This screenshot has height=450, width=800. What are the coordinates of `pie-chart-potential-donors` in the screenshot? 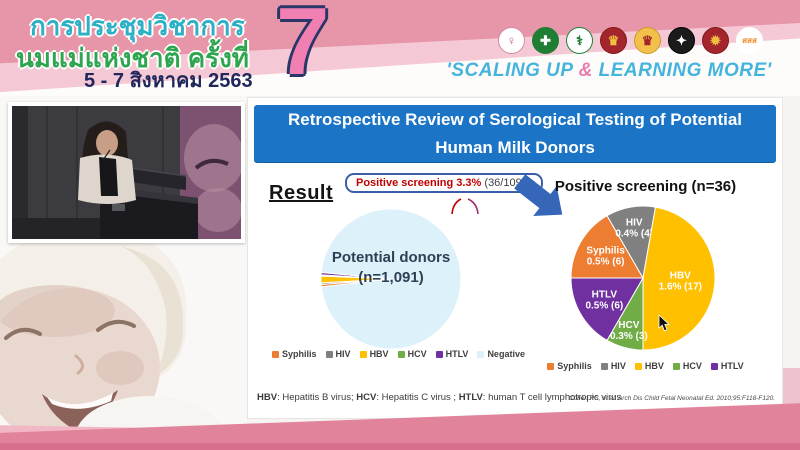 It's located at (391, 279).